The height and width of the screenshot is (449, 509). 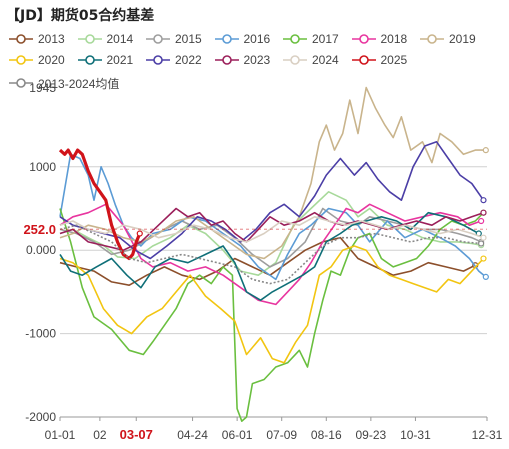 I want to click on series-line-2024, so click(x=271, y=229).